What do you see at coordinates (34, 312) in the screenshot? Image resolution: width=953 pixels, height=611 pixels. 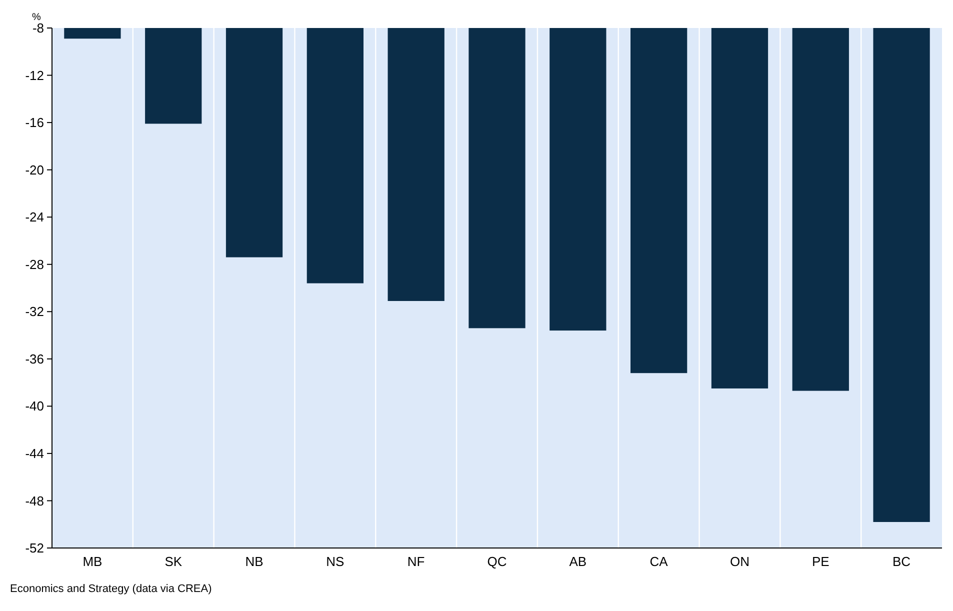 I see `y-tick-label: -32` at bounding box center [34, 312].